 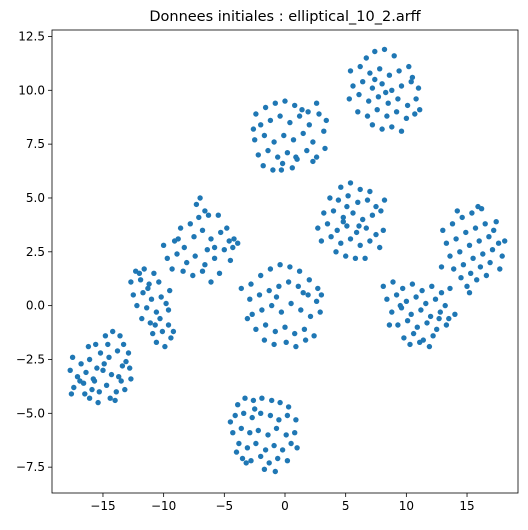 What do you see at coordinates (35, 252) in the screenshot?
I see `y-tick-label: 2.5` at bounding box center [35, 252].